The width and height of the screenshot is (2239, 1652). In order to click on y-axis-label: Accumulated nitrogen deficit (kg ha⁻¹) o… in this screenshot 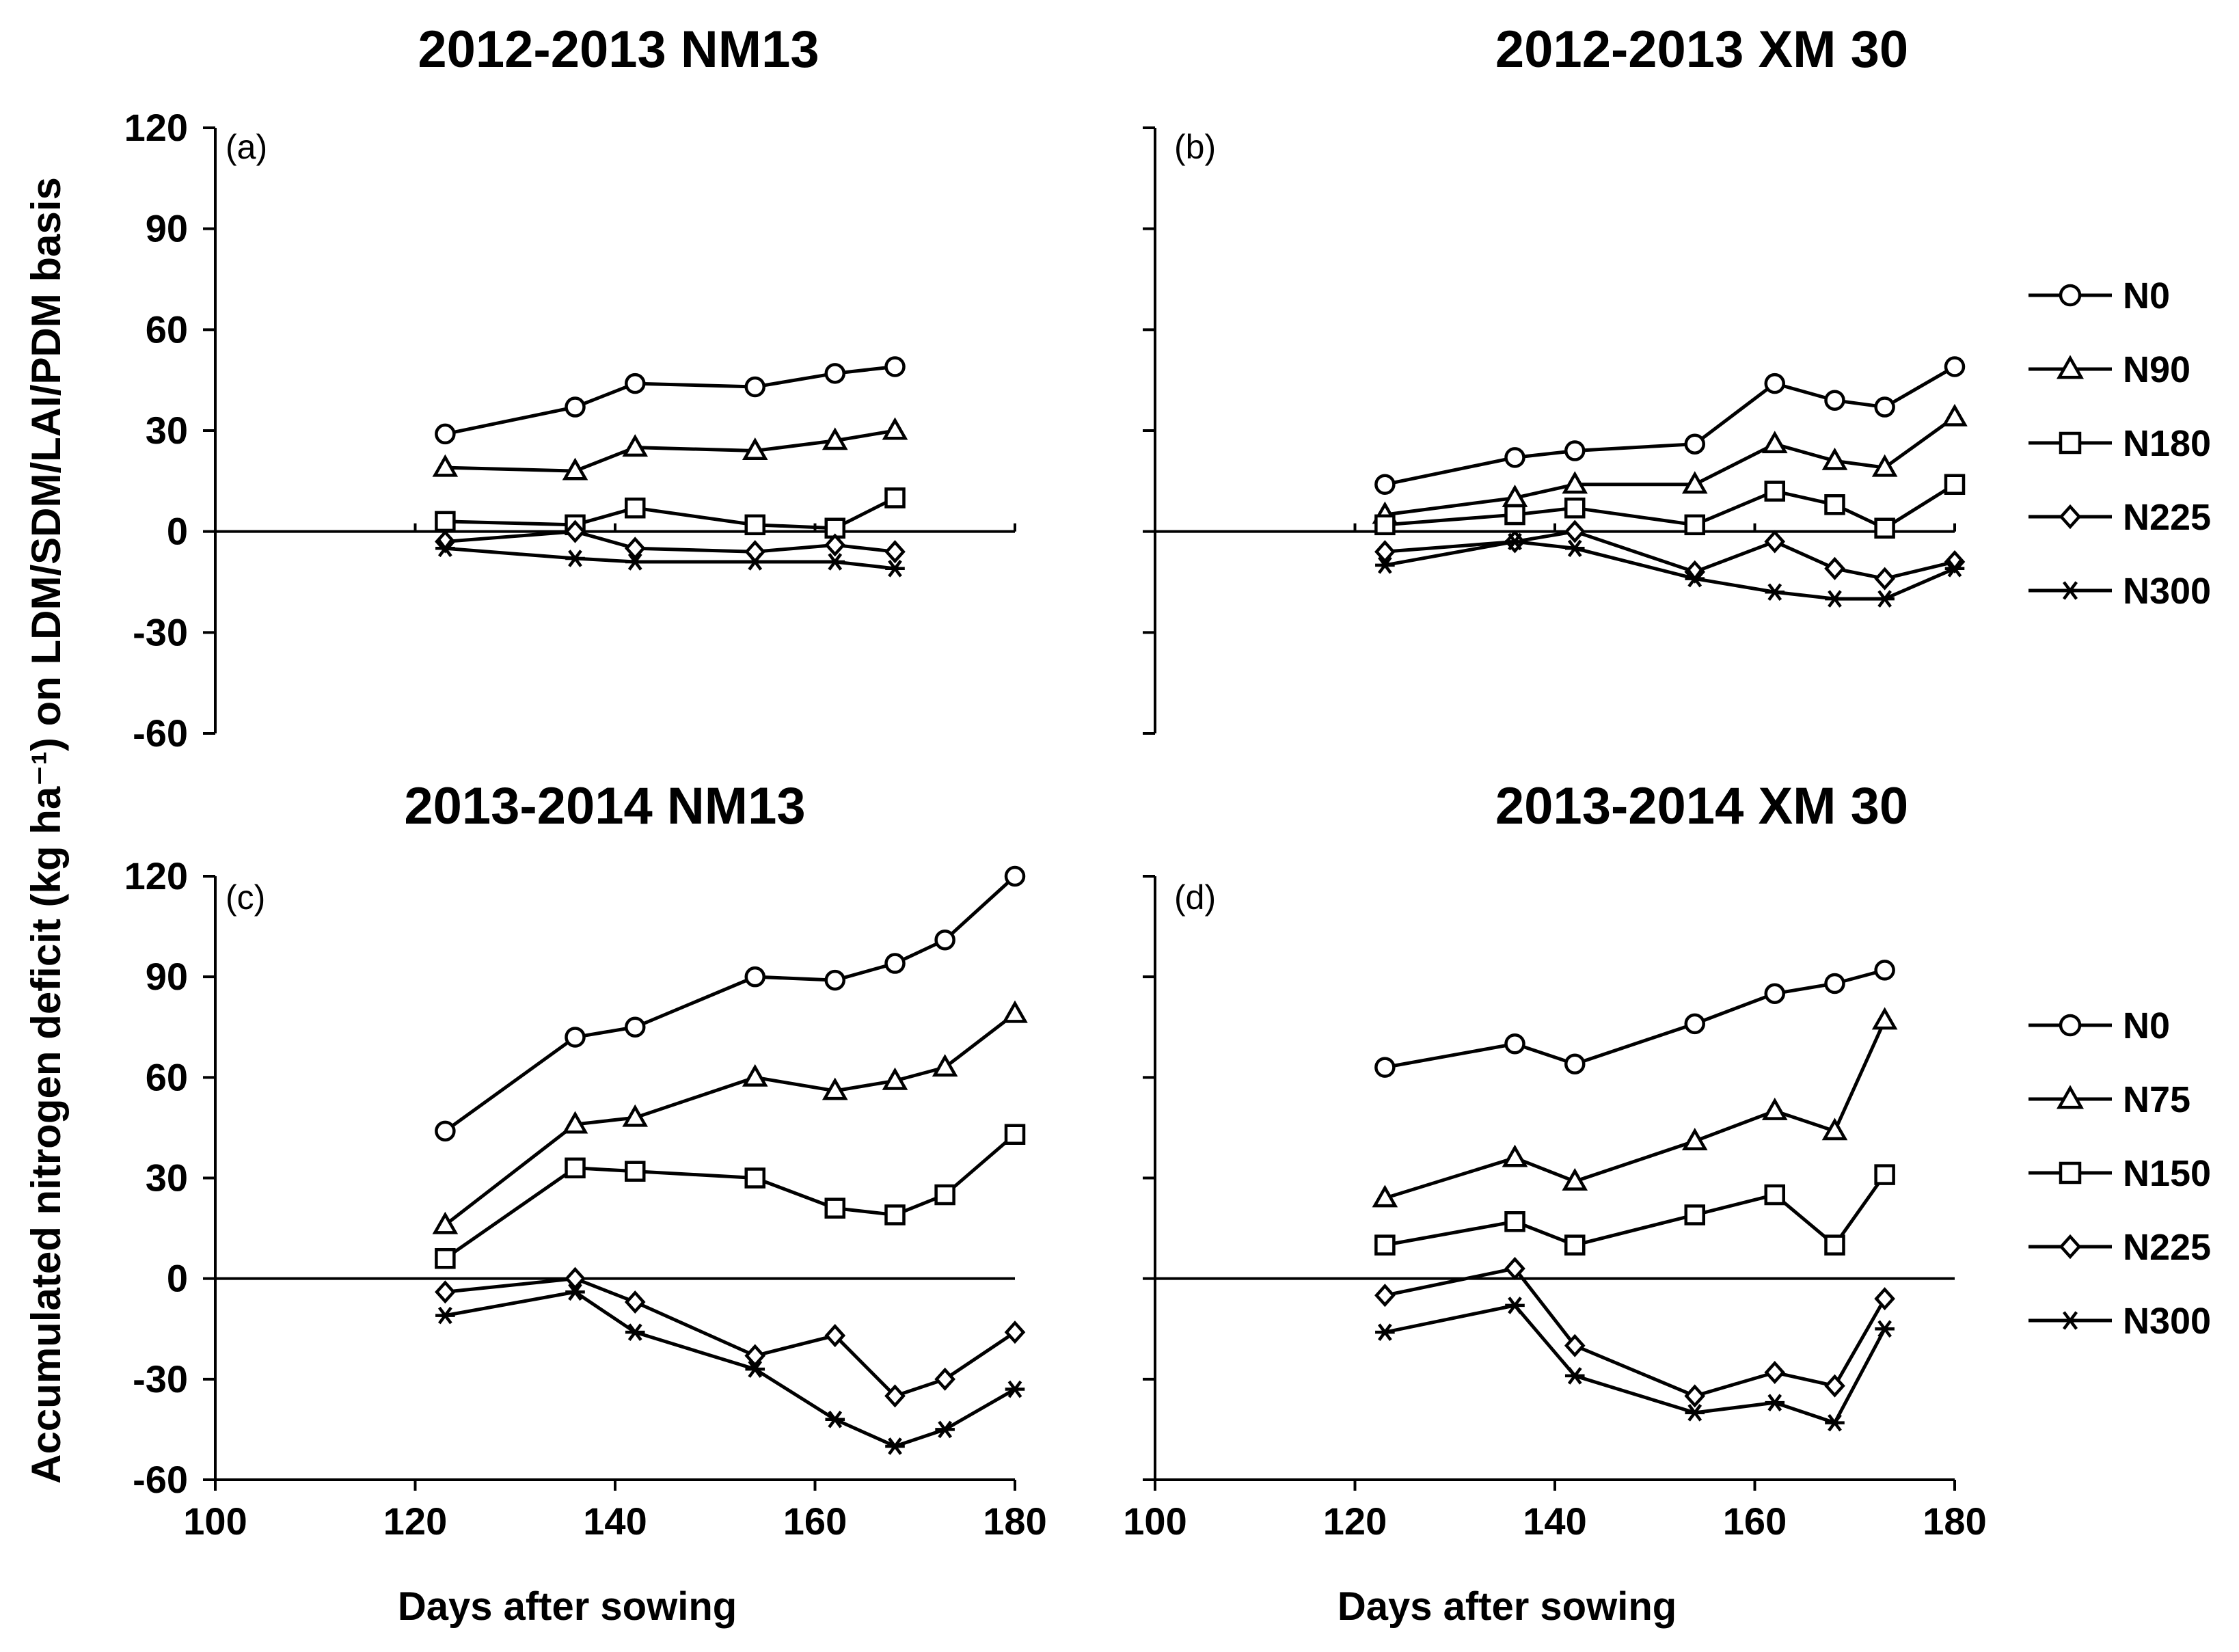, I will do `click(46, 830)`.